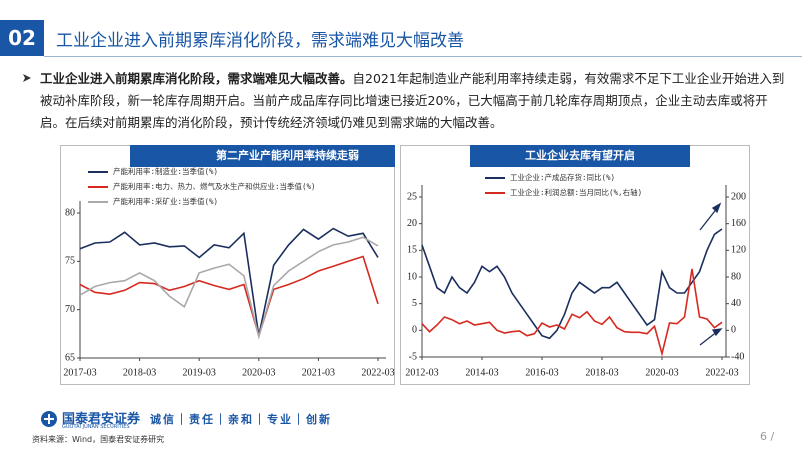 The image size is (802, 452). I want to click on section-number: 02, so click(22, 38).